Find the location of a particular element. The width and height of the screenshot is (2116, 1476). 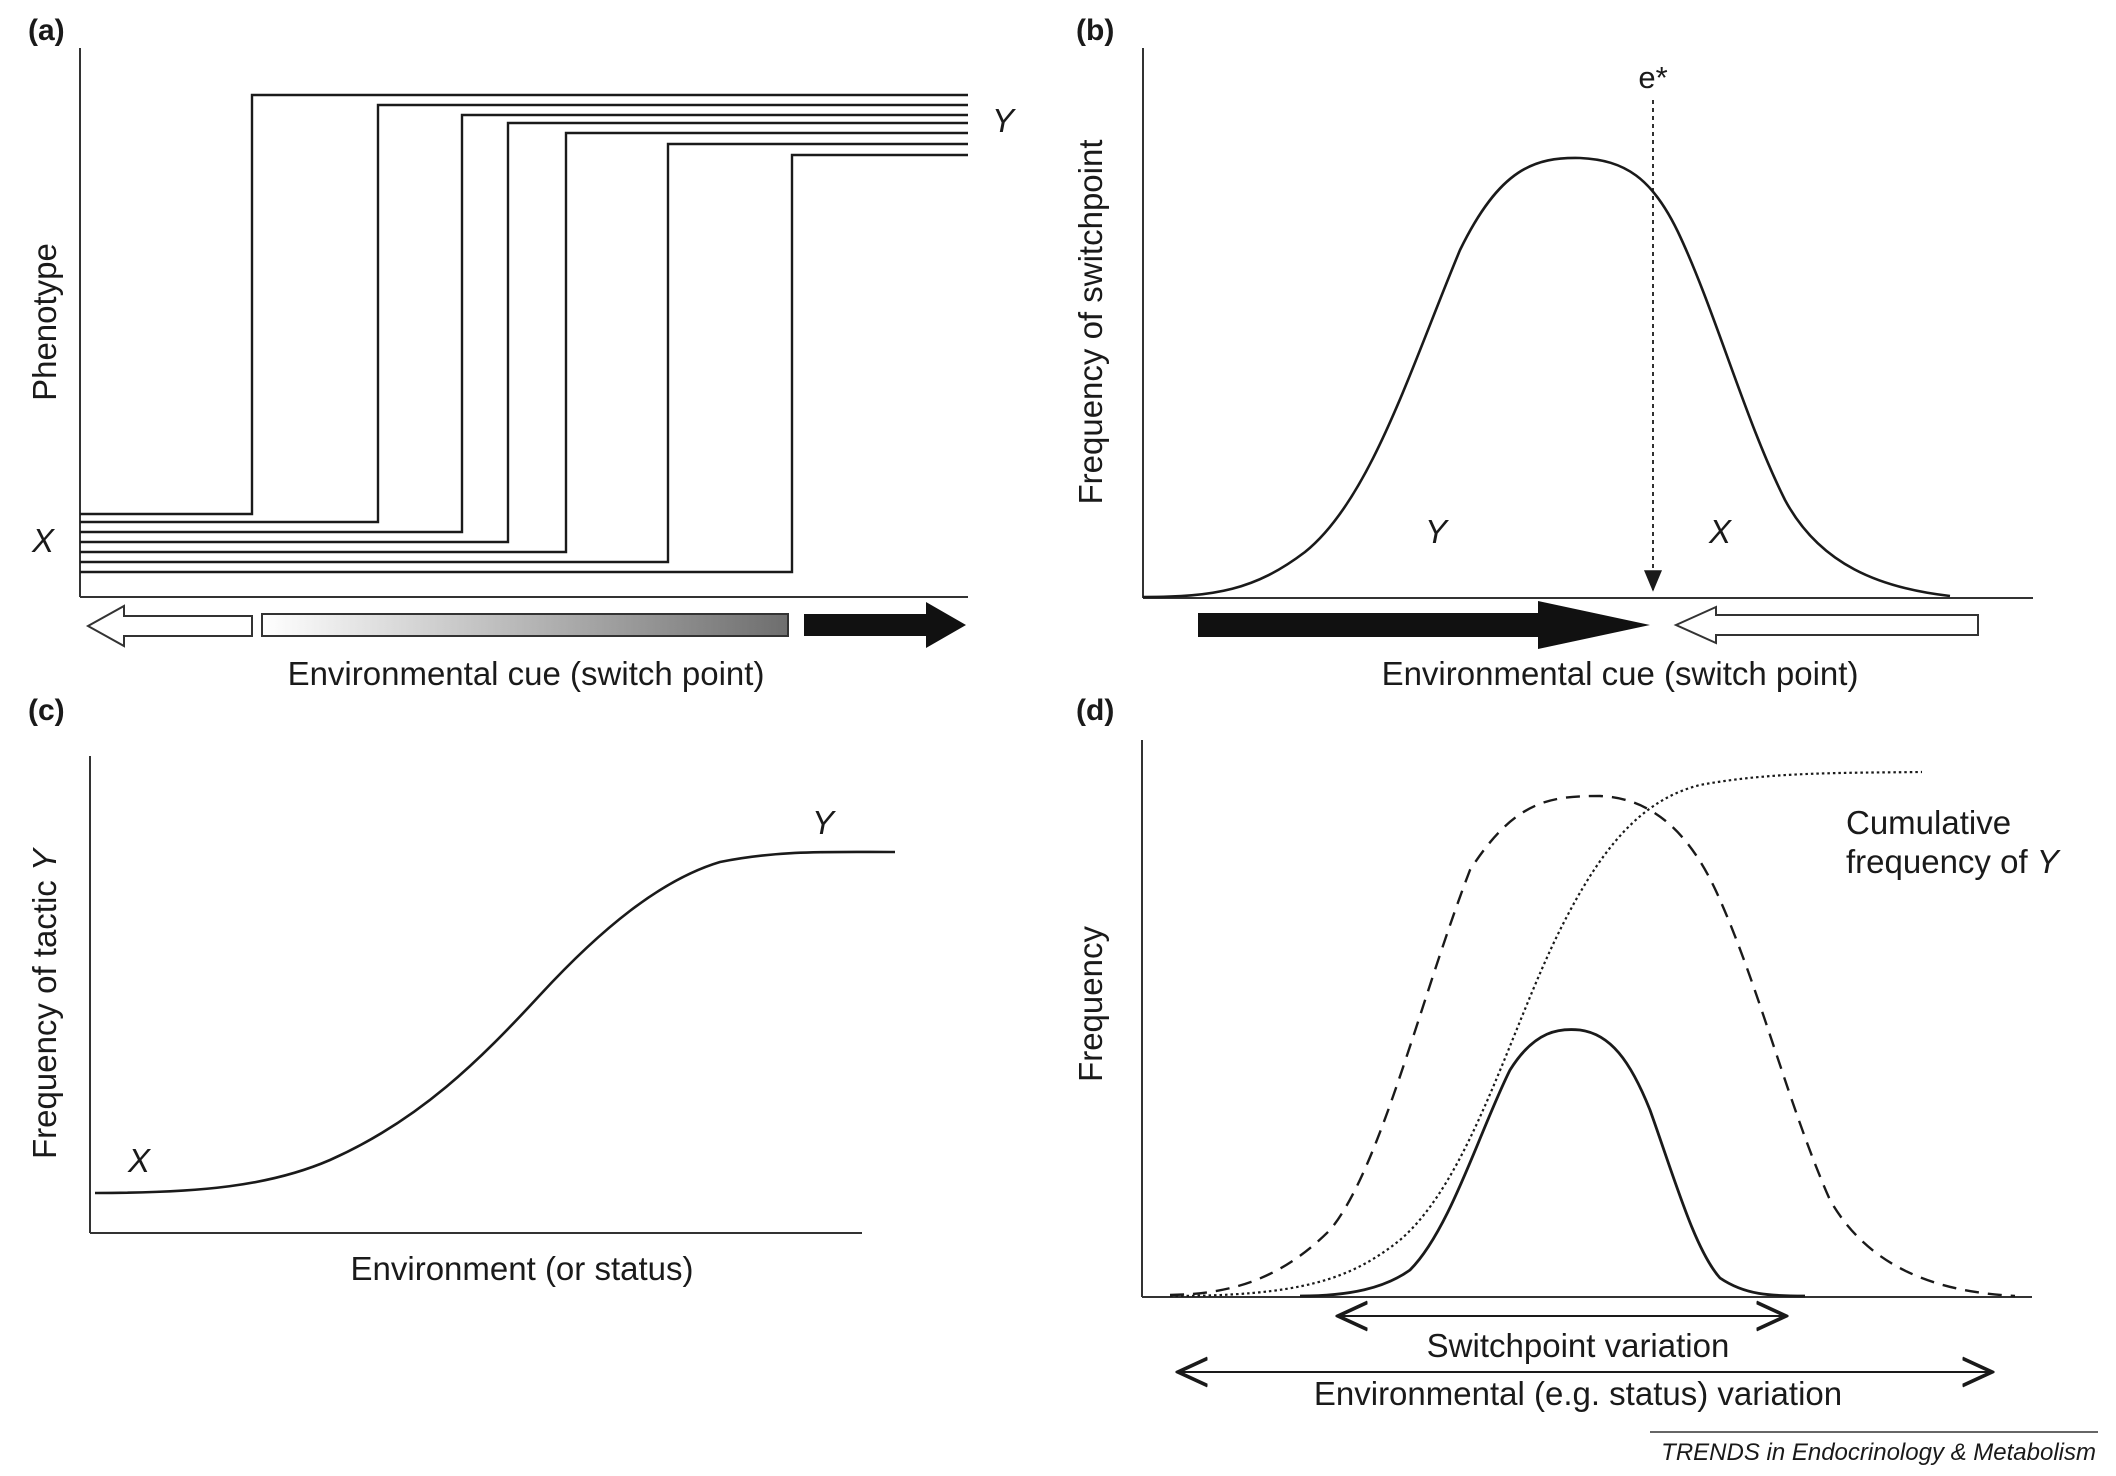

panel-b-y-axis-label: Frequency of switchpoint is located at coordinates (1090, 321).